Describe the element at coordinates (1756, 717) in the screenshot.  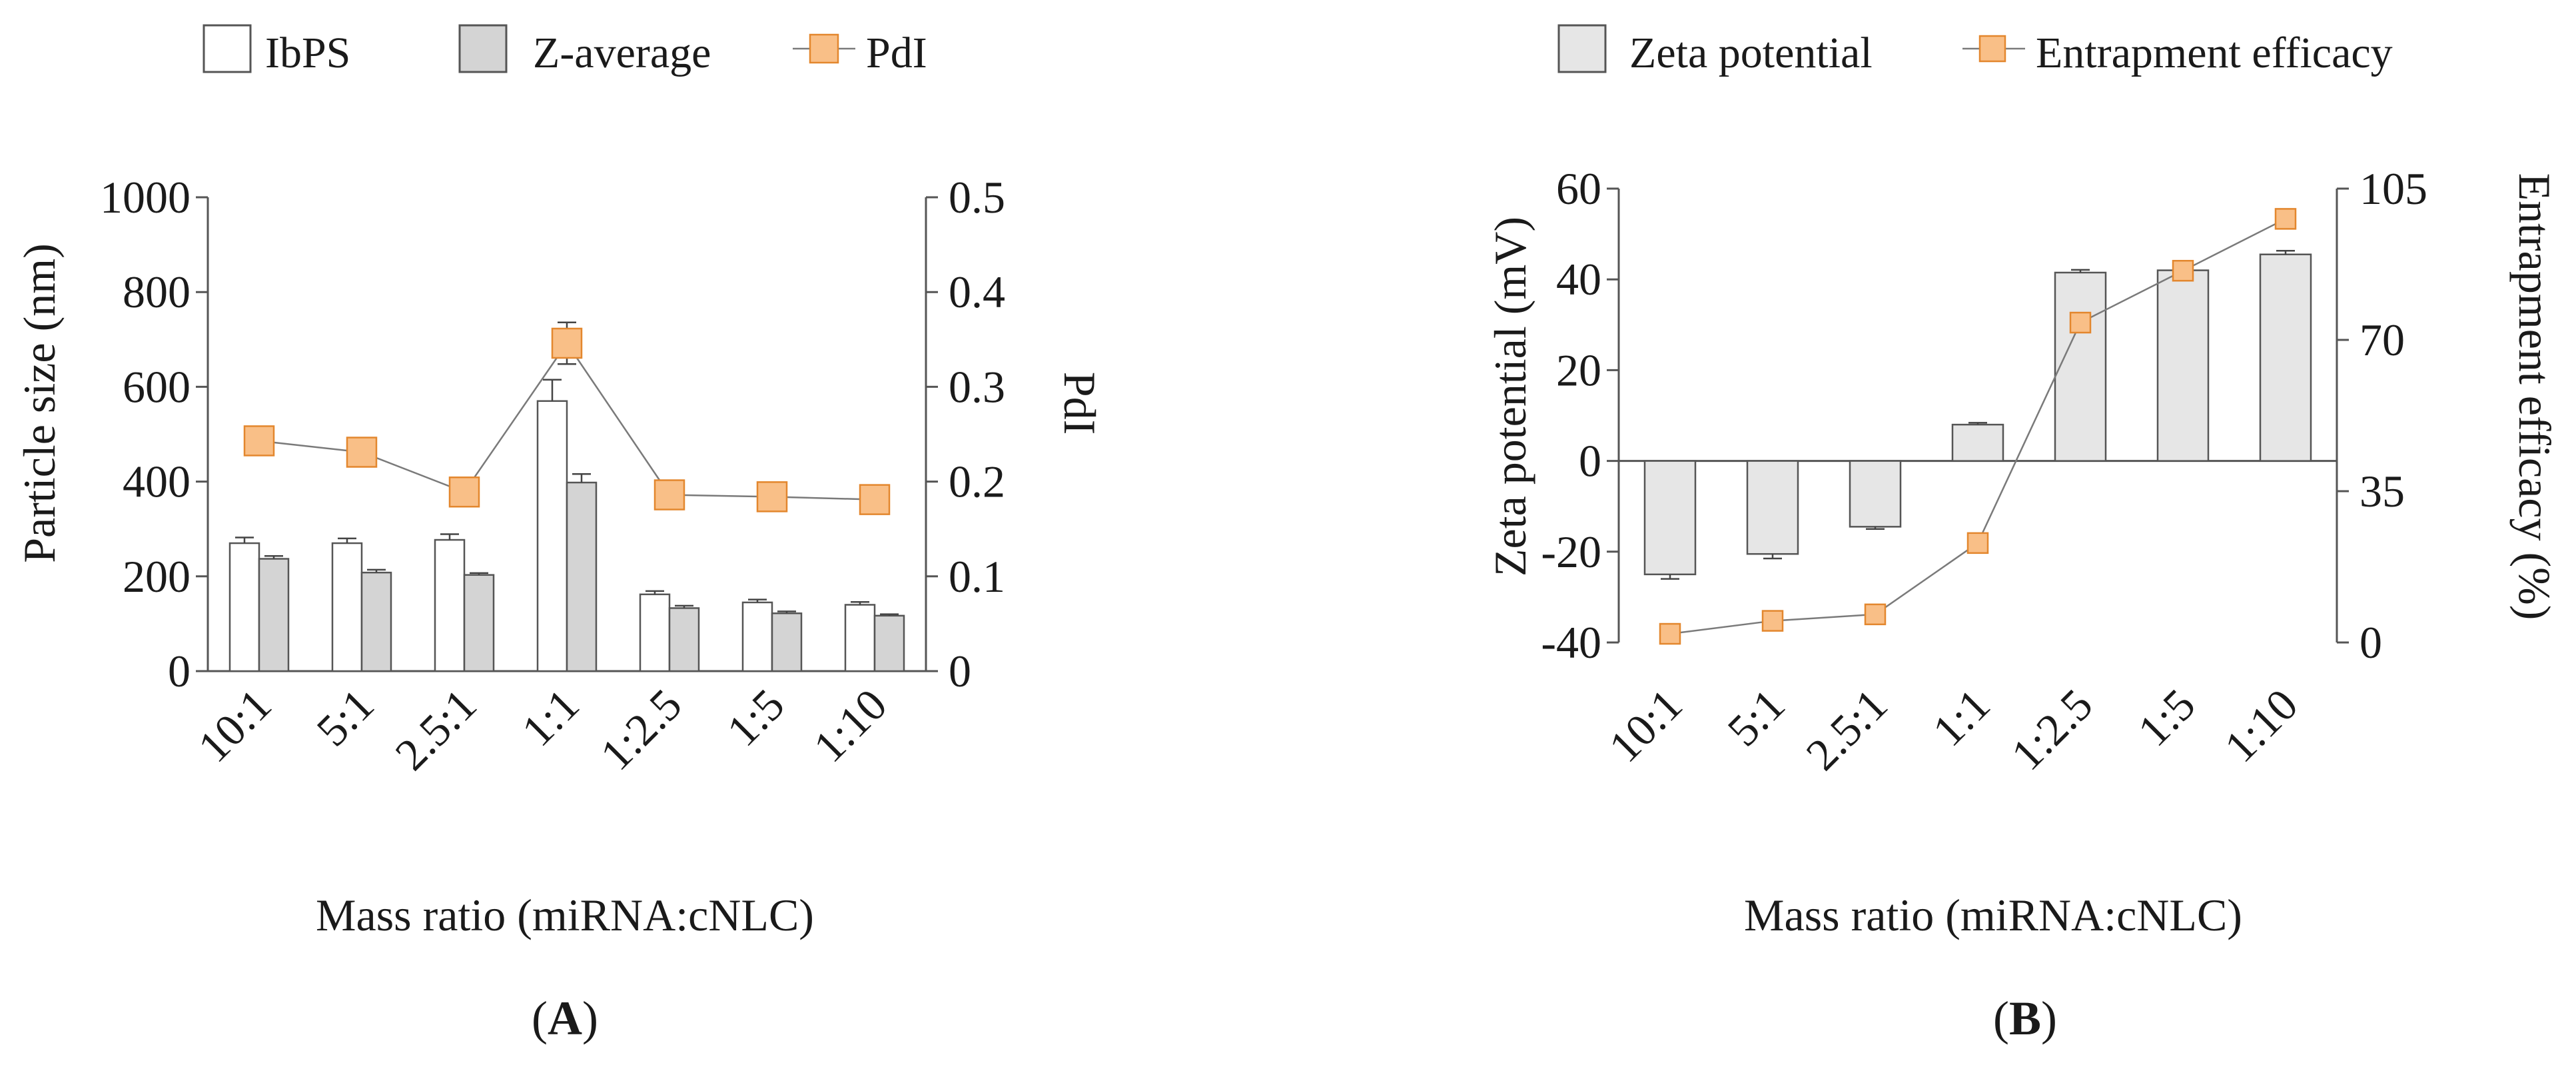
I see `x-category-label-b: 5:1` at that location.